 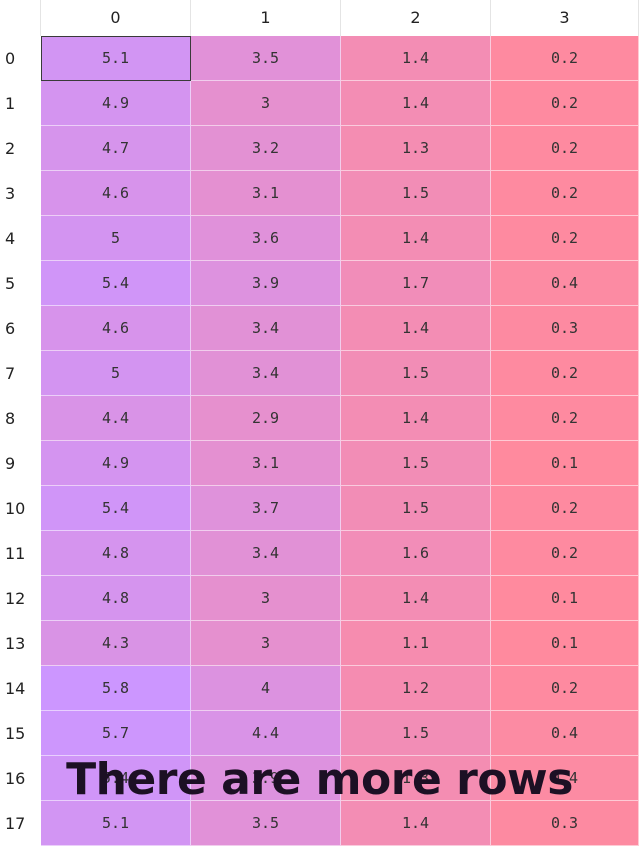 I want to click on table-row: 0 5.1 3.5 1.4 0.2, so click(x=319, y=58).